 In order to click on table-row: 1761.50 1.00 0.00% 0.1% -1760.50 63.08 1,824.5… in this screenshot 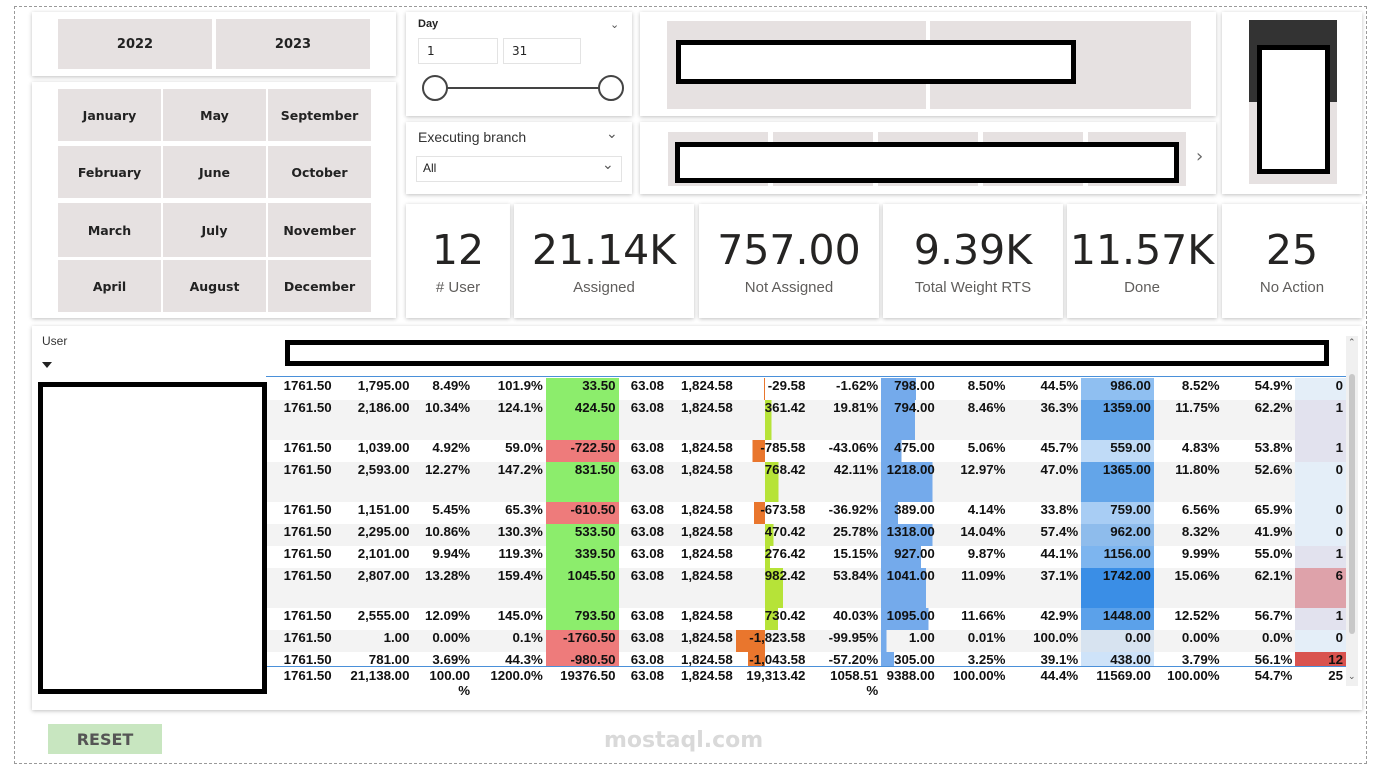, I will do `click(806, 641)`.